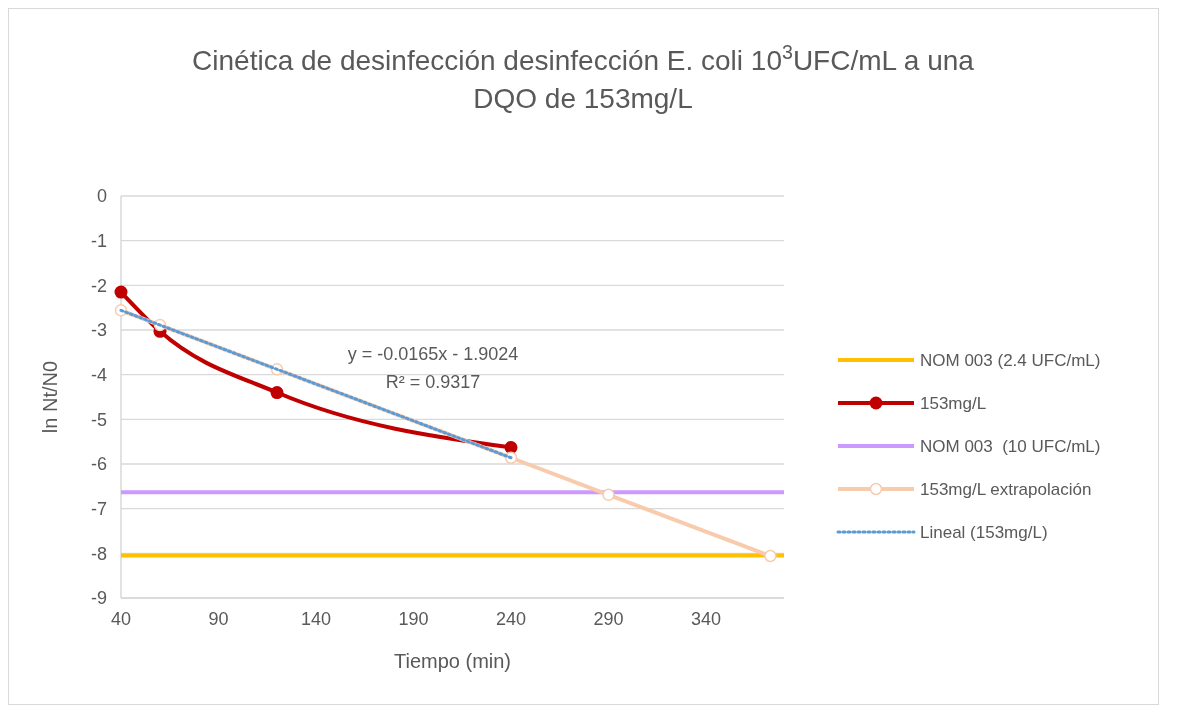  Describe the element at coordinates (101, 196) in the screenshot. I see `y-tick-label: 0` at that location.